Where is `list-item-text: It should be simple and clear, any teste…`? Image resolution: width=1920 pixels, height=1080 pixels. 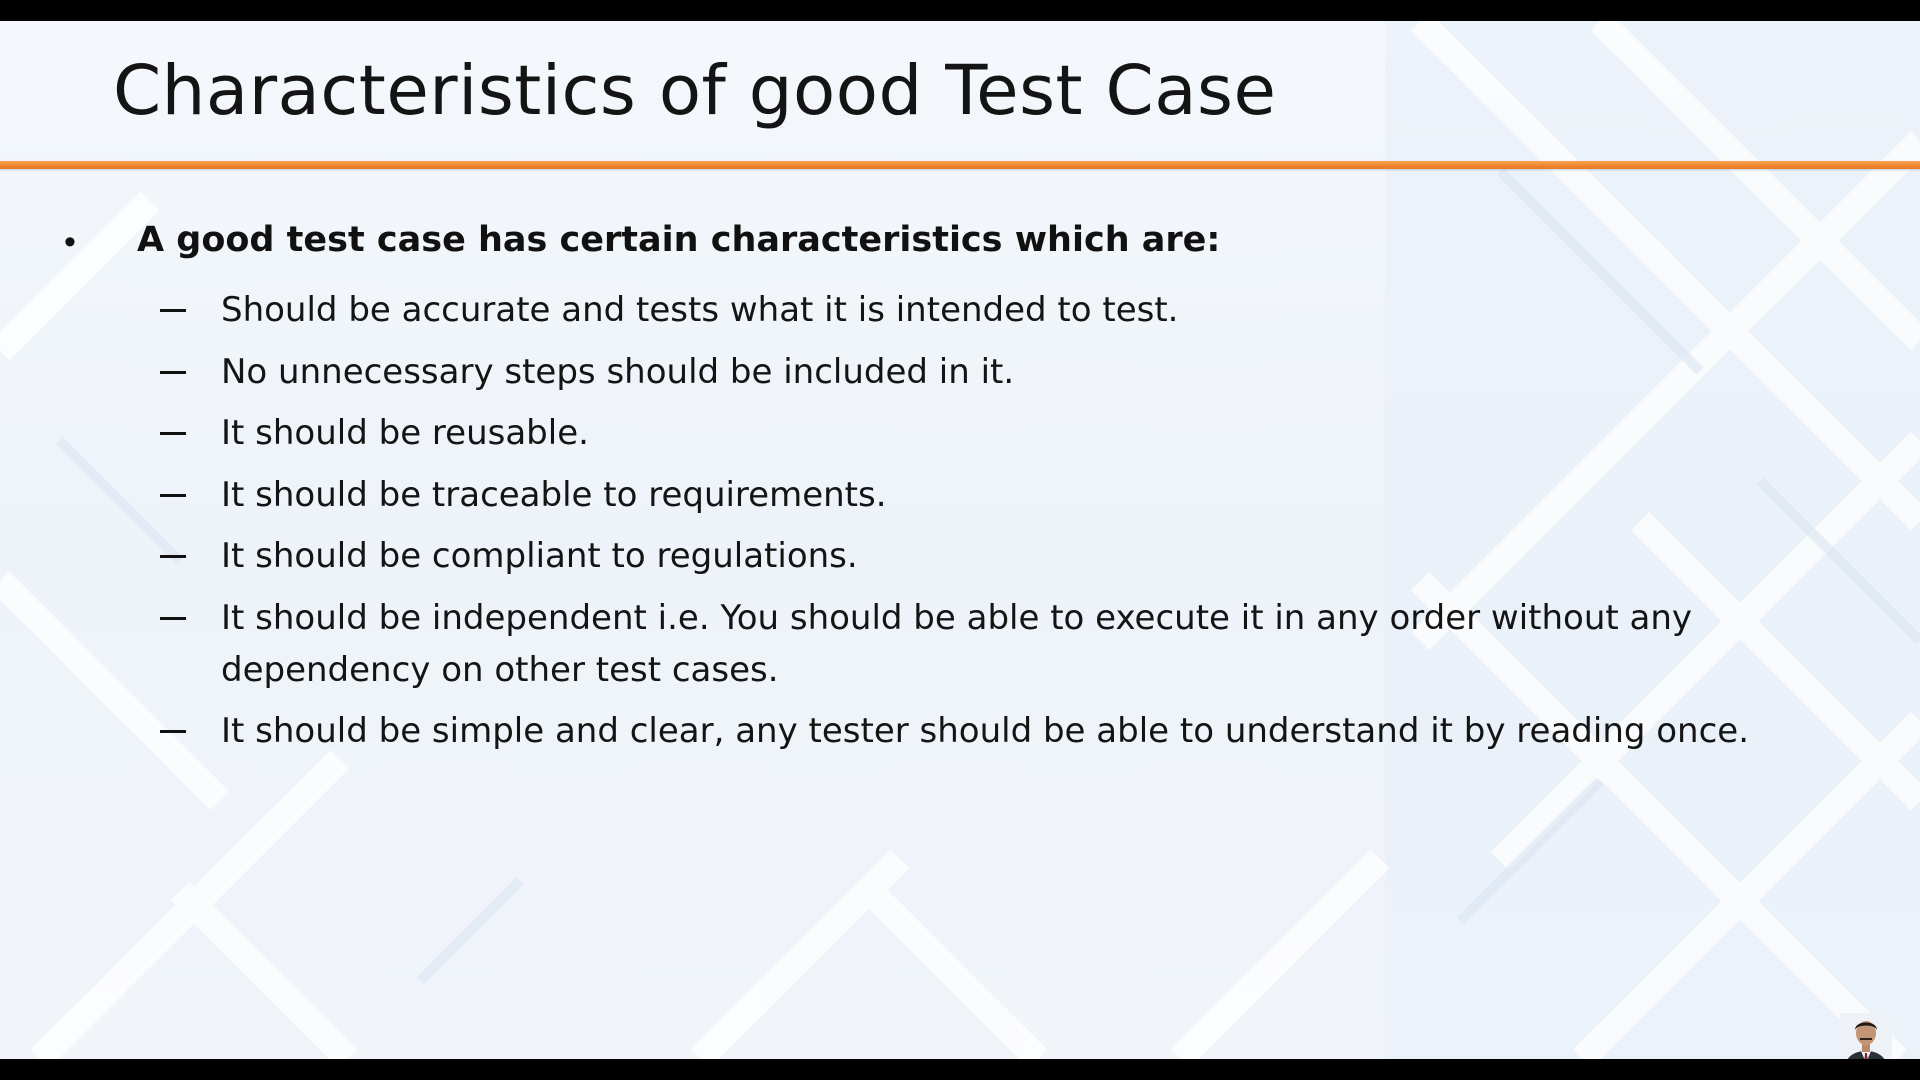
list-item-text: It should be simple and clear, any teste… is located at coordinates (985, 731).